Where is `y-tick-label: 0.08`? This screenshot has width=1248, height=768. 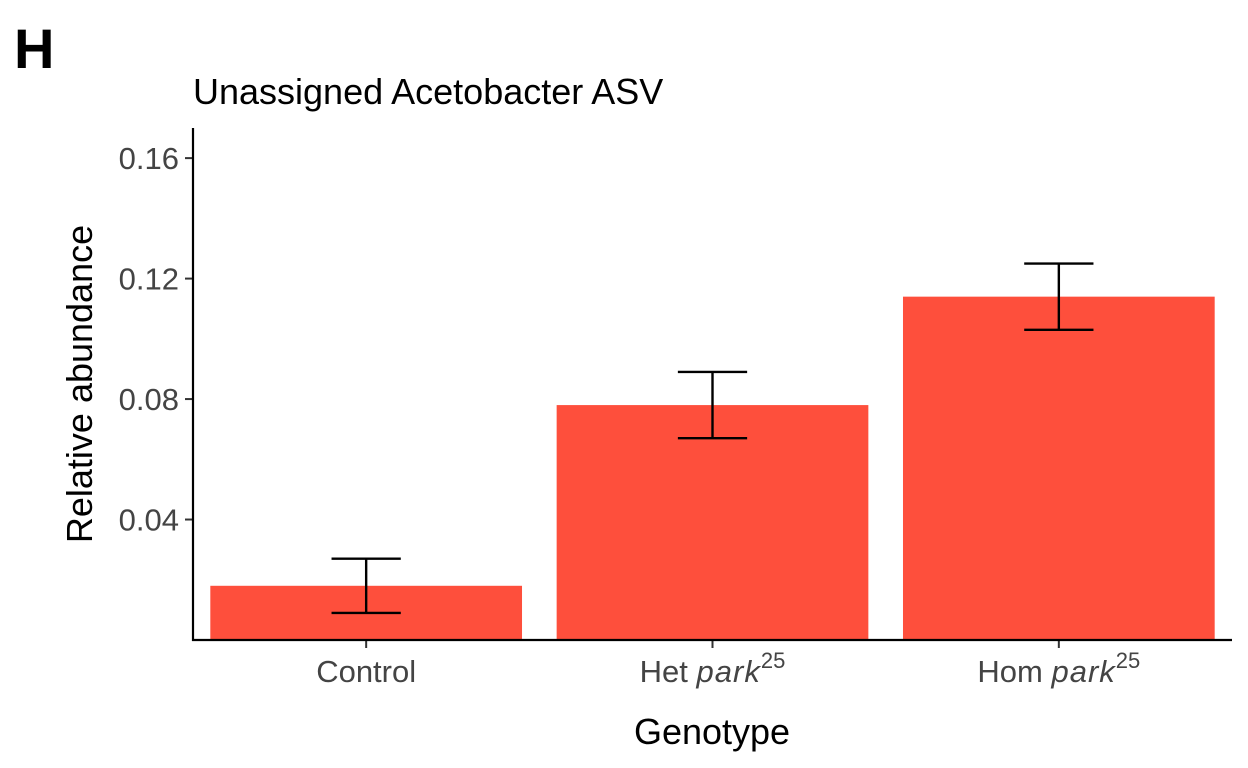
y-tick-label: 0.08 is located at coordinates (149, 399).